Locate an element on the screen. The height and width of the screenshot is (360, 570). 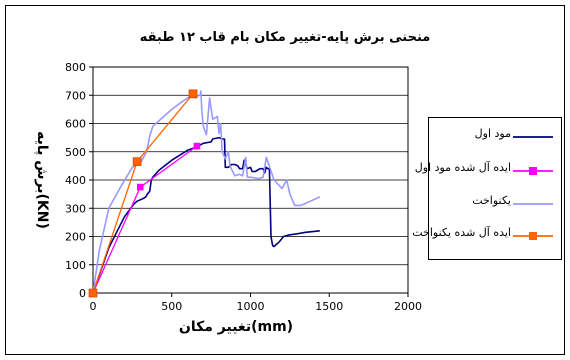
legend-label: یکنواخت is located at coordinates (491, 200).